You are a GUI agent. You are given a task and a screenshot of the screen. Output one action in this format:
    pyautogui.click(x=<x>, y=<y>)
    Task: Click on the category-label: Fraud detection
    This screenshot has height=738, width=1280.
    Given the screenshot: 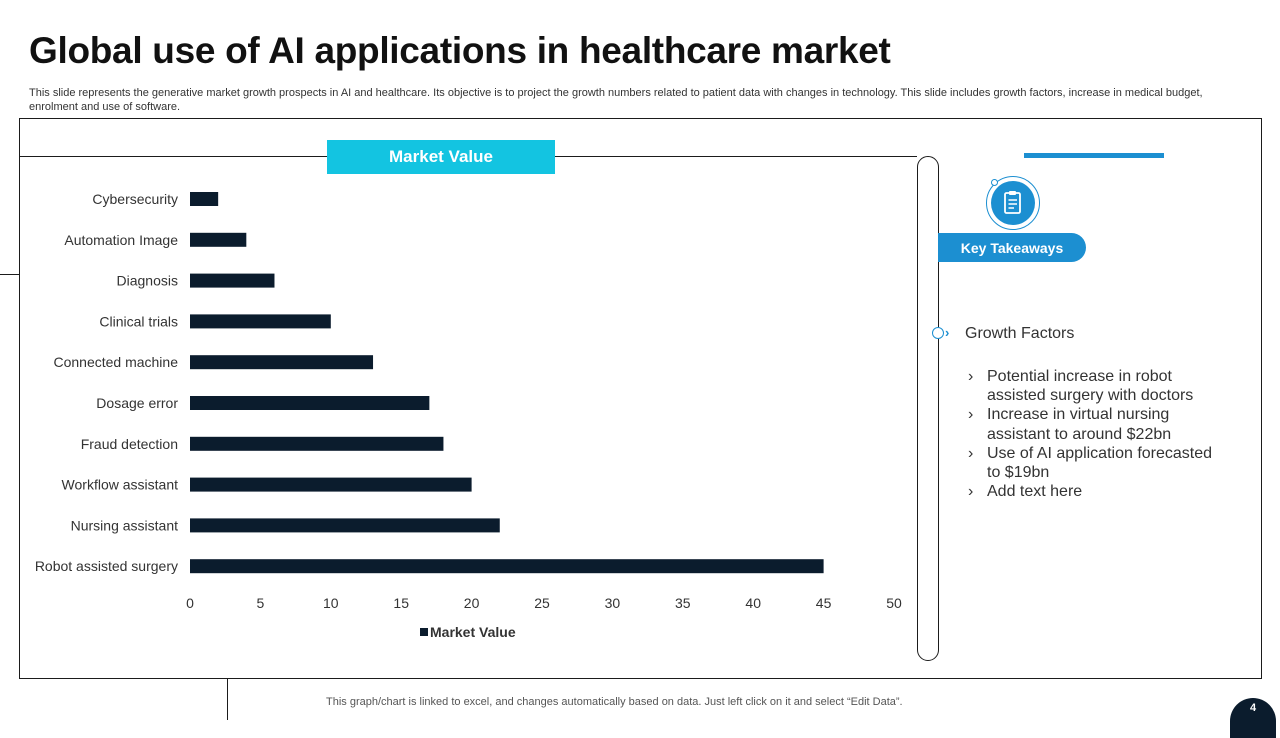 What is the action you would take?
    pyautogui.click(x=129, y=444)
    